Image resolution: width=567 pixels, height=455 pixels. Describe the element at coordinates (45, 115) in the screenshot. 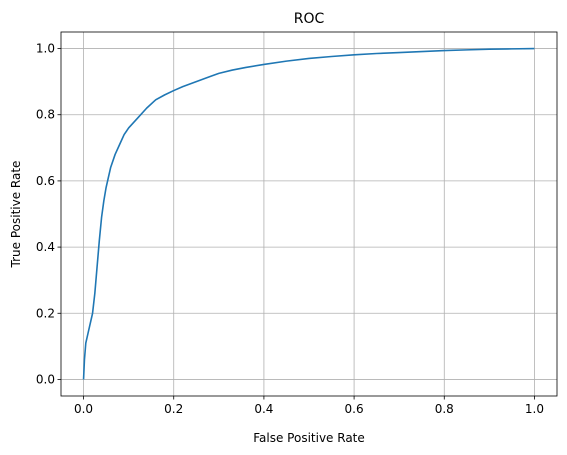

I see `y-tick-label: 0.8` at that location.